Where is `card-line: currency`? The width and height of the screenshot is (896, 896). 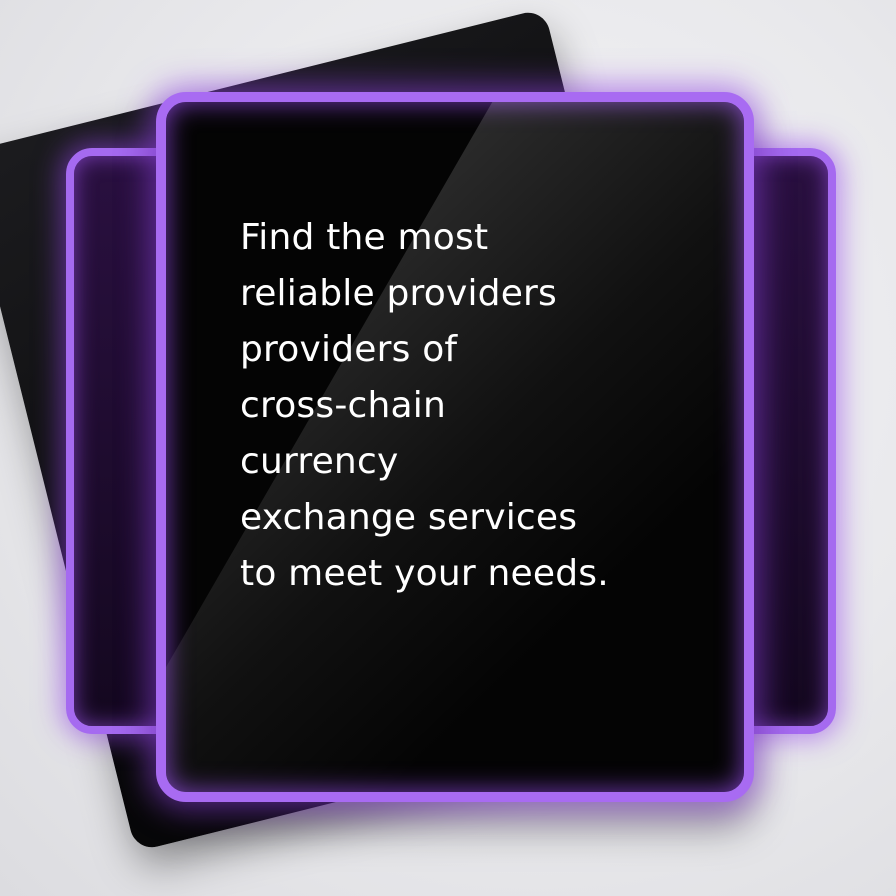
card-line: currency is located at coordinates (319, 461).